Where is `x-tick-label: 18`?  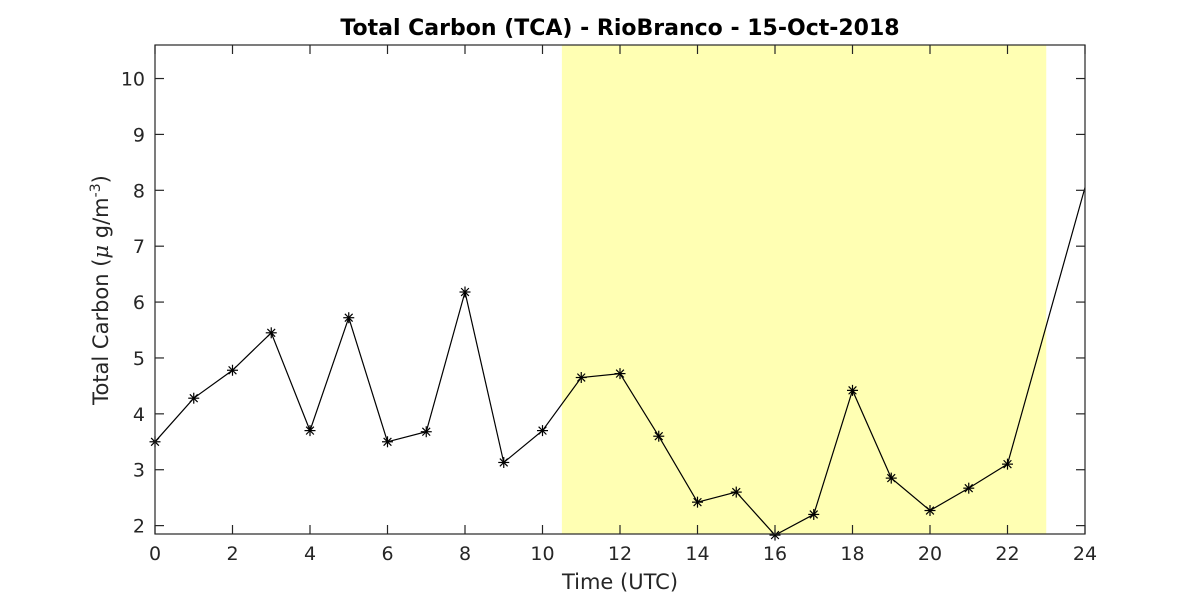 x-tick-label: 18 is located at coordinates (852, 554).